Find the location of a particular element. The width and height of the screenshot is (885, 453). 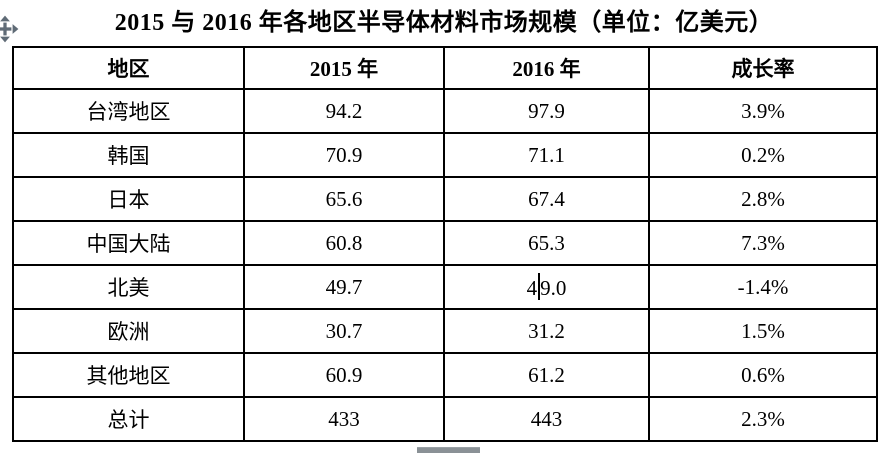

region-cell: 欧洲 is located at coordinates (128, 331).